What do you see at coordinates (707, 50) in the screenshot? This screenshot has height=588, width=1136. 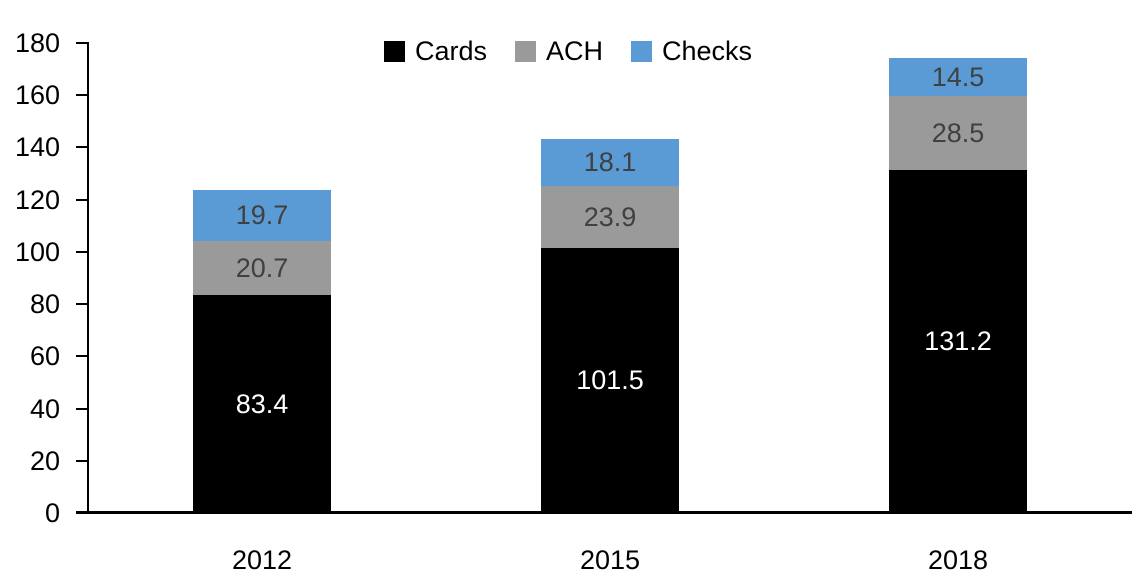 I see `legend-label: Checks` at bounding box center [707, 50].